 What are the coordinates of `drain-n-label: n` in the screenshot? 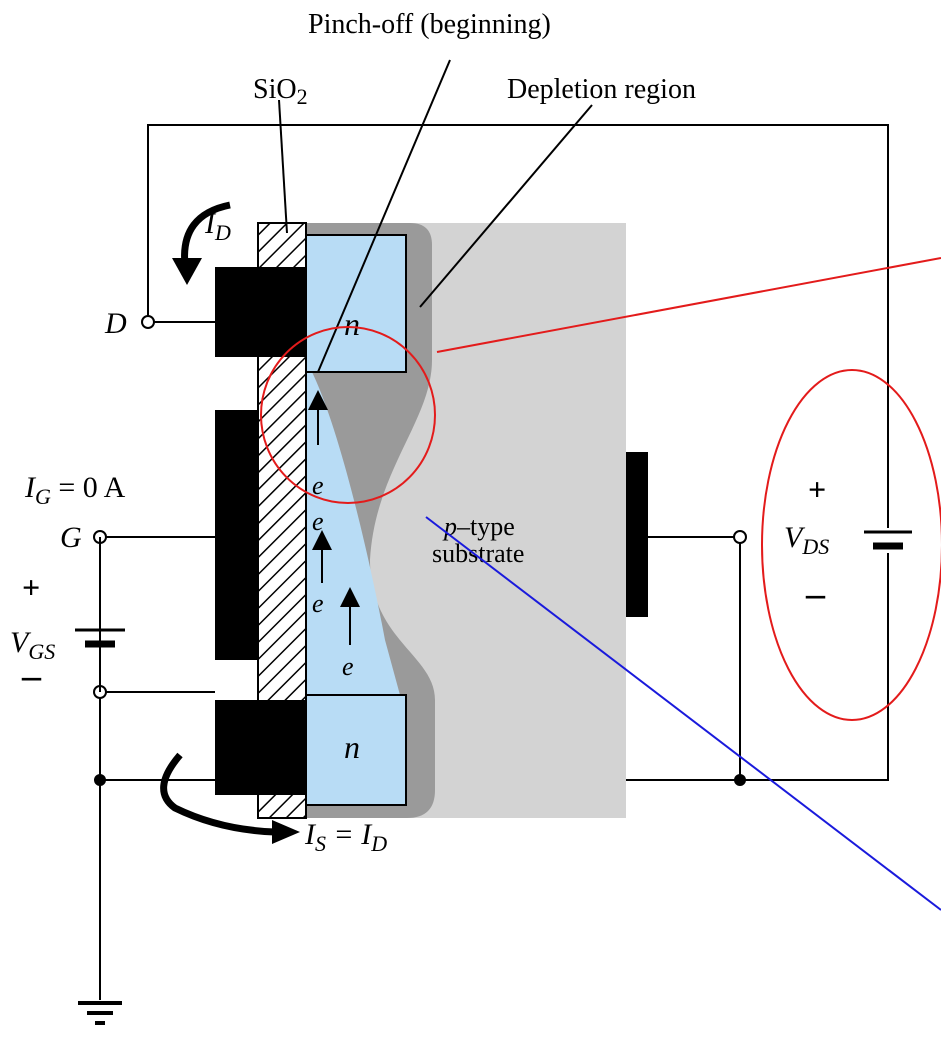 It's located at (352, 324).